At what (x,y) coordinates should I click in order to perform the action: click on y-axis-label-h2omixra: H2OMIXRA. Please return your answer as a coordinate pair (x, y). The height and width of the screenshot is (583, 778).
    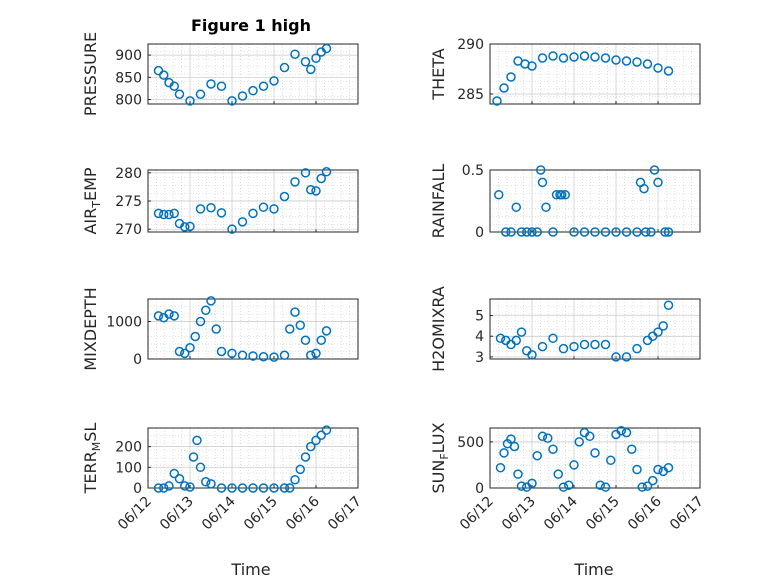
    Looking at the image, I should click on (438, 329).